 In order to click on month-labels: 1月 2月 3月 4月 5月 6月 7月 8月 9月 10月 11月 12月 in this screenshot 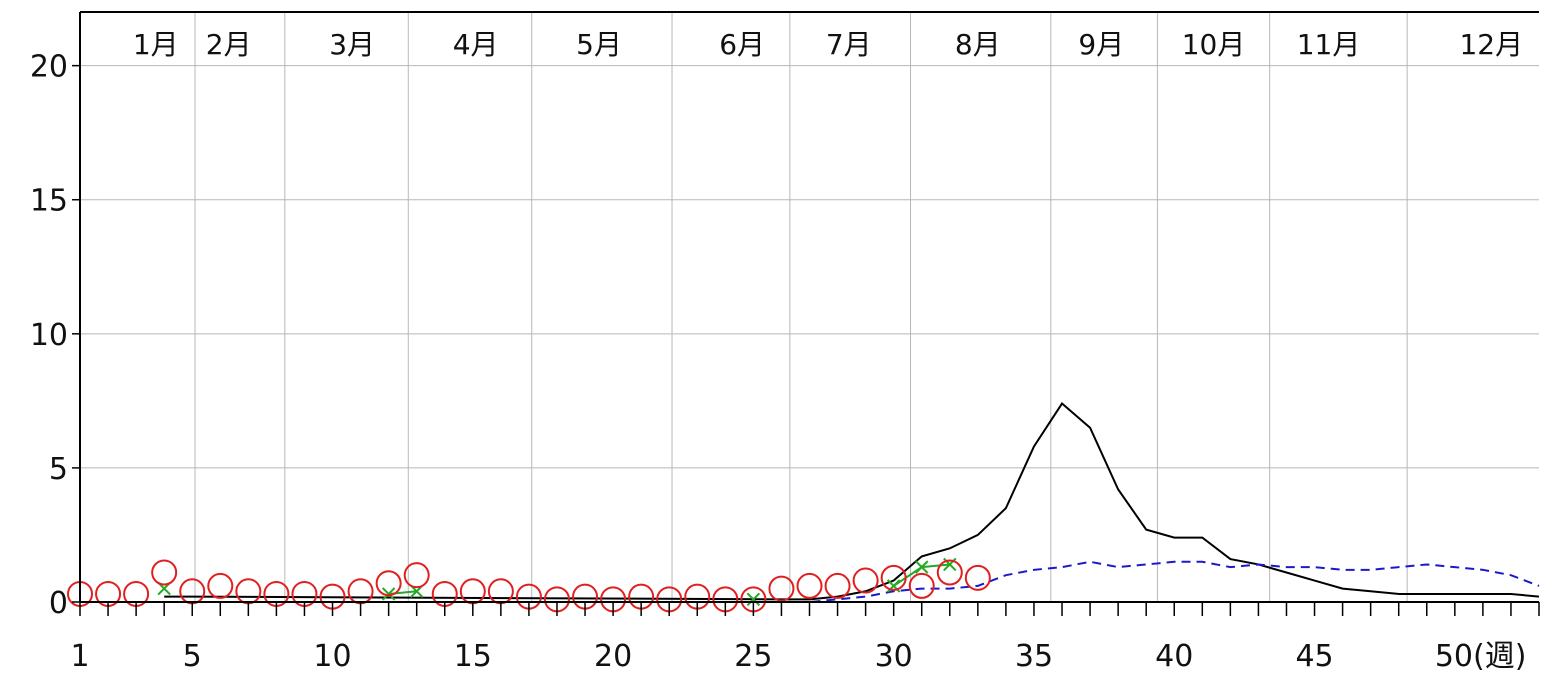, I will do `click(828, 44)`.